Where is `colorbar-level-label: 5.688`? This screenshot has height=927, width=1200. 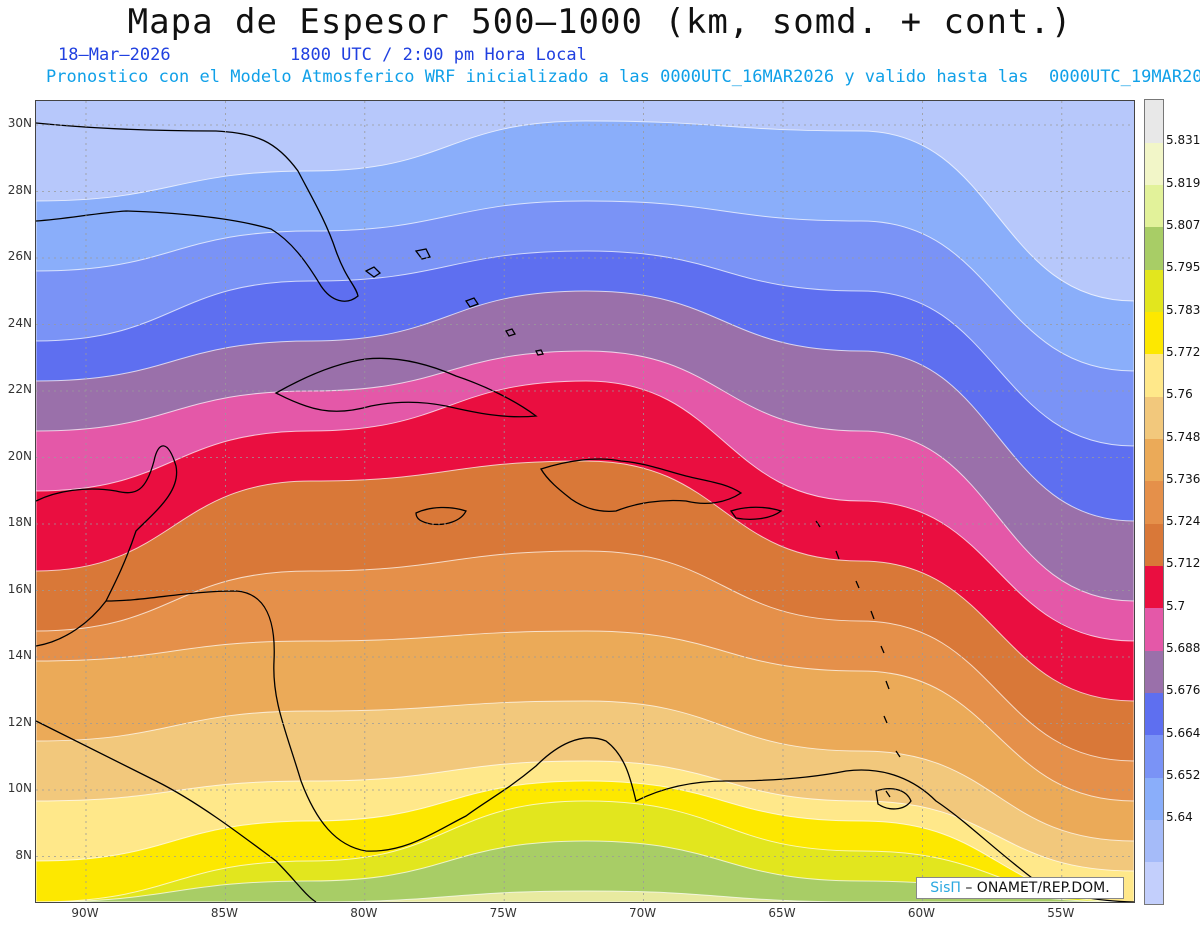 colorbar-level-label: 5.688 is located at coordinates (1183, 648).